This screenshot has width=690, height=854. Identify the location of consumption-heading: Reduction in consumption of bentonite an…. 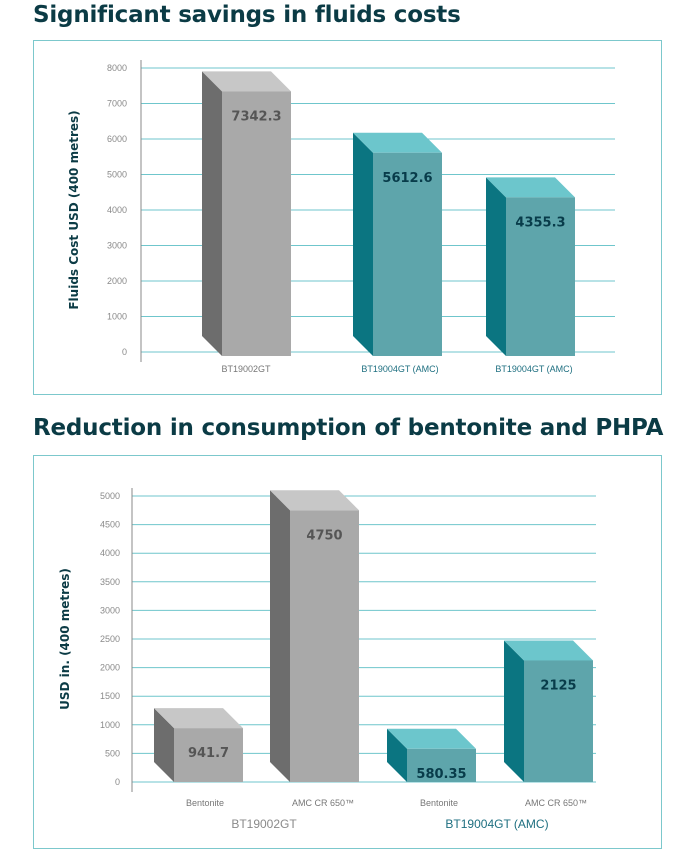
(348, 428).